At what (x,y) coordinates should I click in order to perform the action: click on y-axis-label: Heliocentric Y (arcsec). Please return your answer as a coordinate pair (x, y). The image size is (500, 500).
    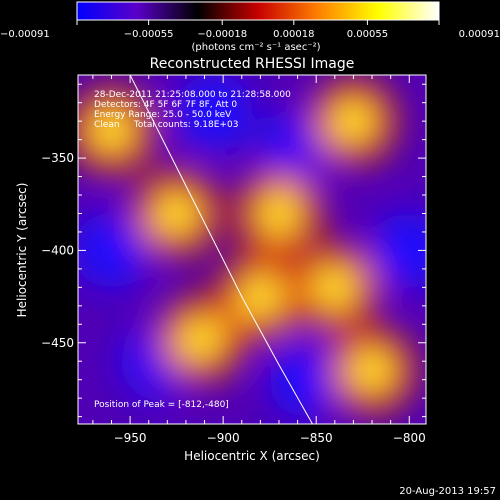
    Looking at the image, I should click on (22, 250).